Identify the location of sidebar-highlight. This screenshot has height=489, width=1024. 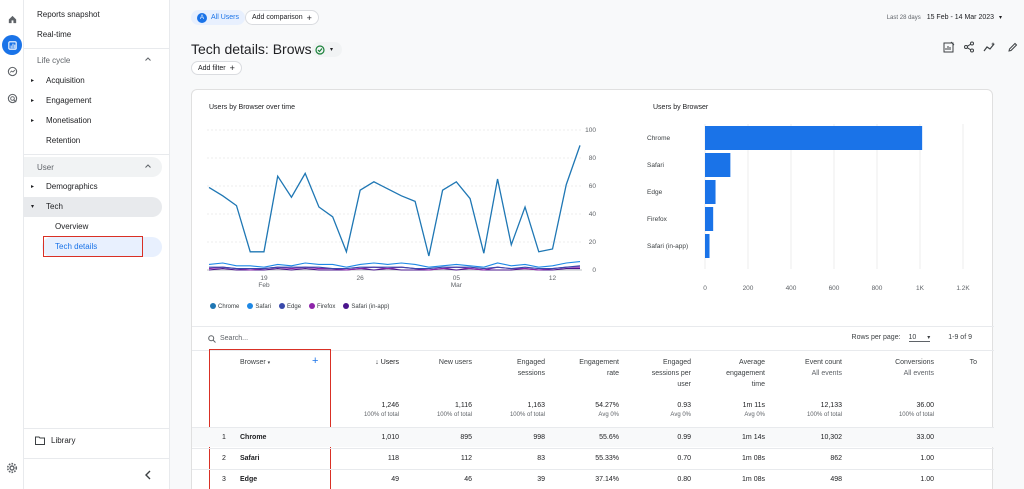
(93, 207).